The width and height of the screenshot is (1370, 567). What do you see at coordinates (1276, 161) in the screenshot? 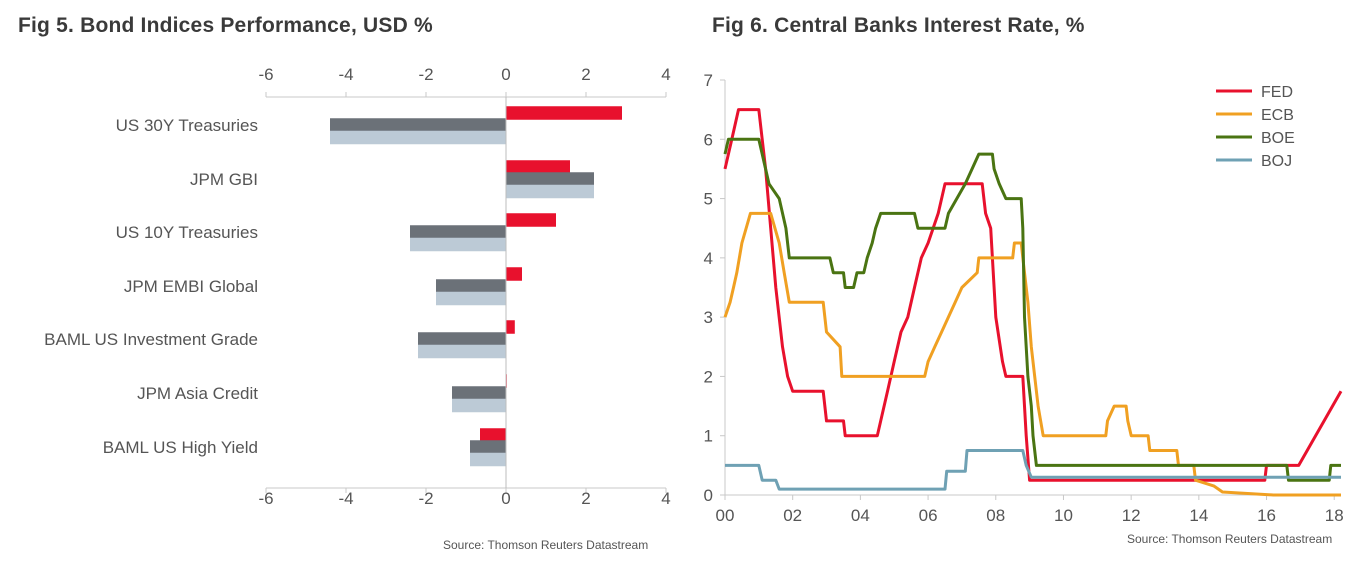
I see `legend-label-boj: BOJ` at bounding box center [1276, 161].